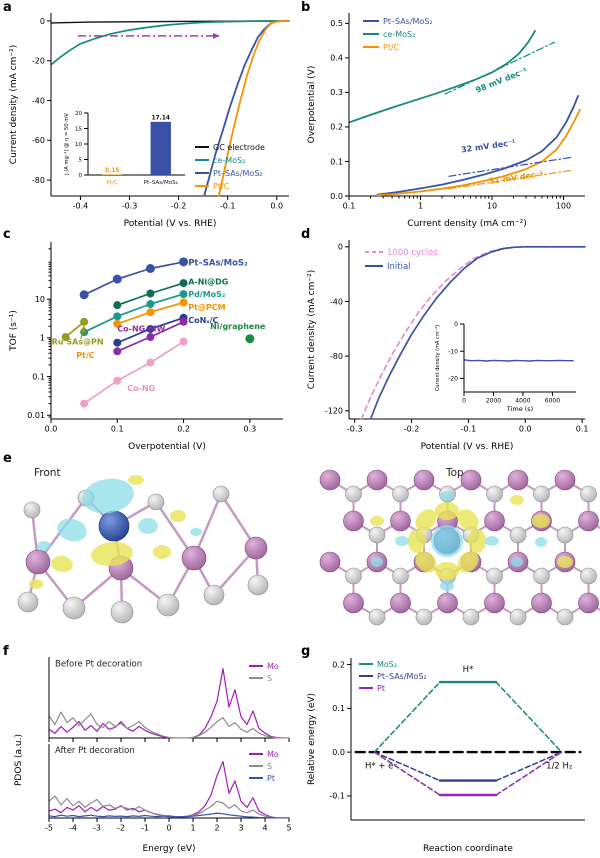 Image resolution: width=600 pixels, height=858 pixels. What do you see at coordinates (407, 766) in the screenshot?
I see `series-Pt–SAs/MoS₂ up` at bounding box center [407, 766].